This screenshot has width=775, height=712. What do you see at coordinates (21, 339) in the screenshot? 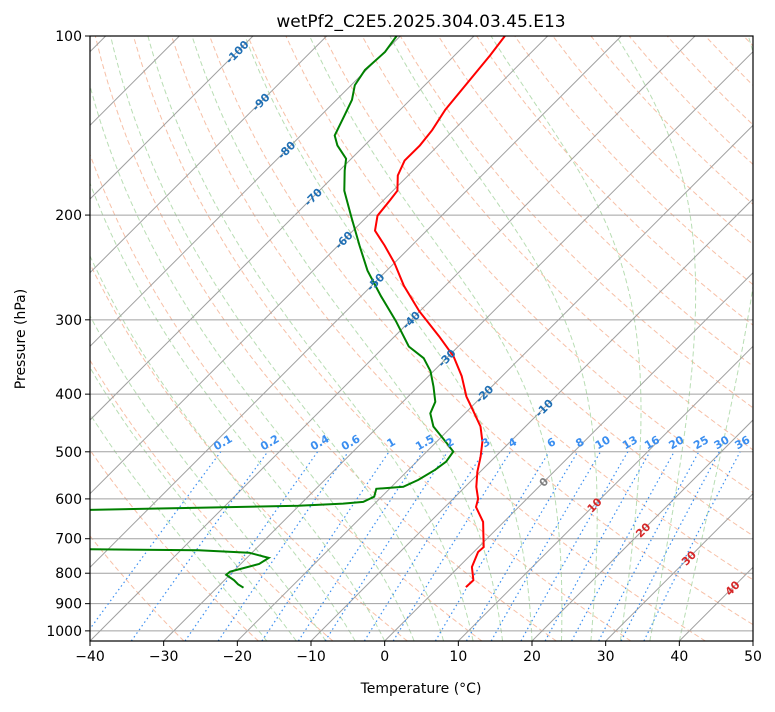
I see `y-axis-label: Pressure (hPa)` at bounding box center [21, 339].